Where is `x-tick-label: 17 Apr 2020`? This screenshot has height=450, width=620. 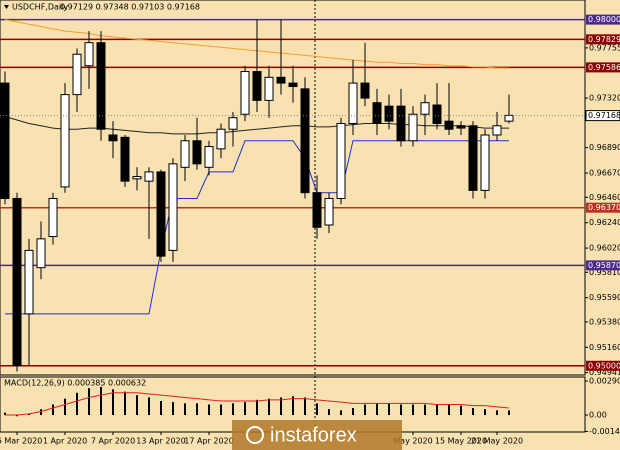 x-tick-label: 17 Apr 2020 is located at coordinates (208, 441).